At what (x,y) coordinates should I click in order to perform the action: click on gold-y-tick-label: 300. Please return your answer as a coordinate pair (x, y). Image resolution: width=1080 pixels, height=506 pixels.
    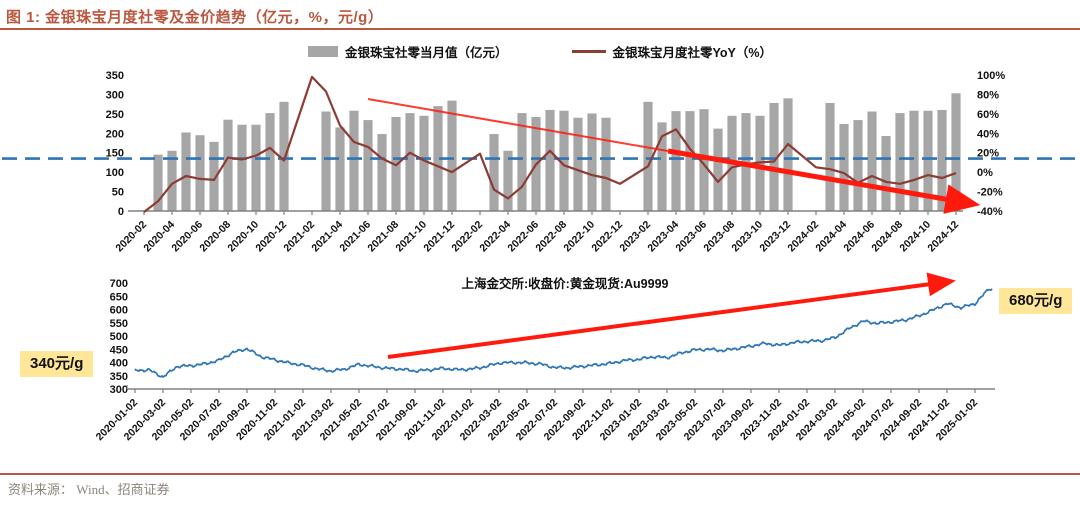
    Looking at the image, I should click on (119, 390).